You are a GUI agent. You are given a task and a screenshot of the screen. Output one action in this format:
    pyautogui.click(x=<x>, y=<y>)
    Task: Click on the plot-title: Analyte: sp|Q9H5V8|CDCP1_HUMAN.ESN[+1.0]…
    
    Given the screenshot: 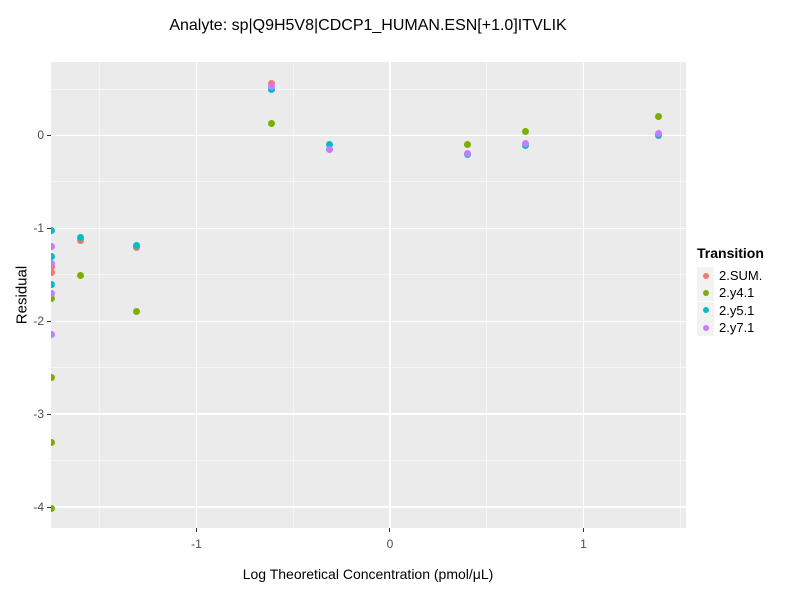 What is the action you would take?
    pyautogui.click(x=368, y=25)
    